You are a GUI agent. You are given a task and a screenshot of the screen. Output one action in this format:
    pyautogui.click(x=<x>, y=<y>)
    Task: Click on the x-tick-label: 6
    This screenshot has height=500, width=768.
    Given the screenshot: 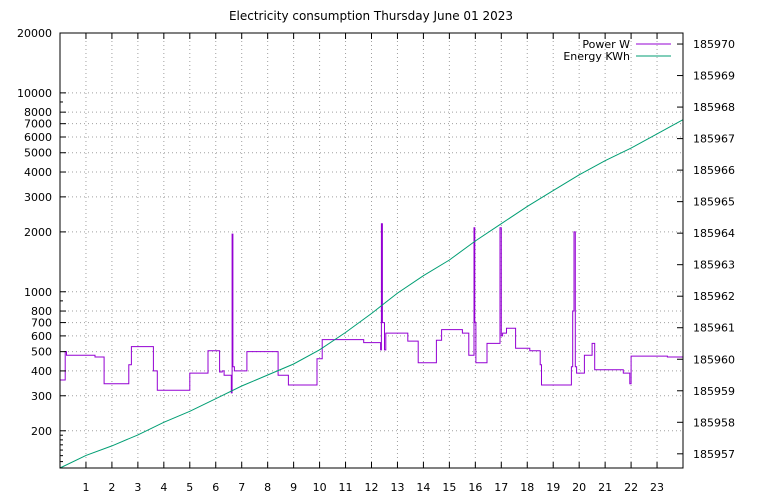 What is the action you would take?
    pyautogui.click(x=215, y=487)
    